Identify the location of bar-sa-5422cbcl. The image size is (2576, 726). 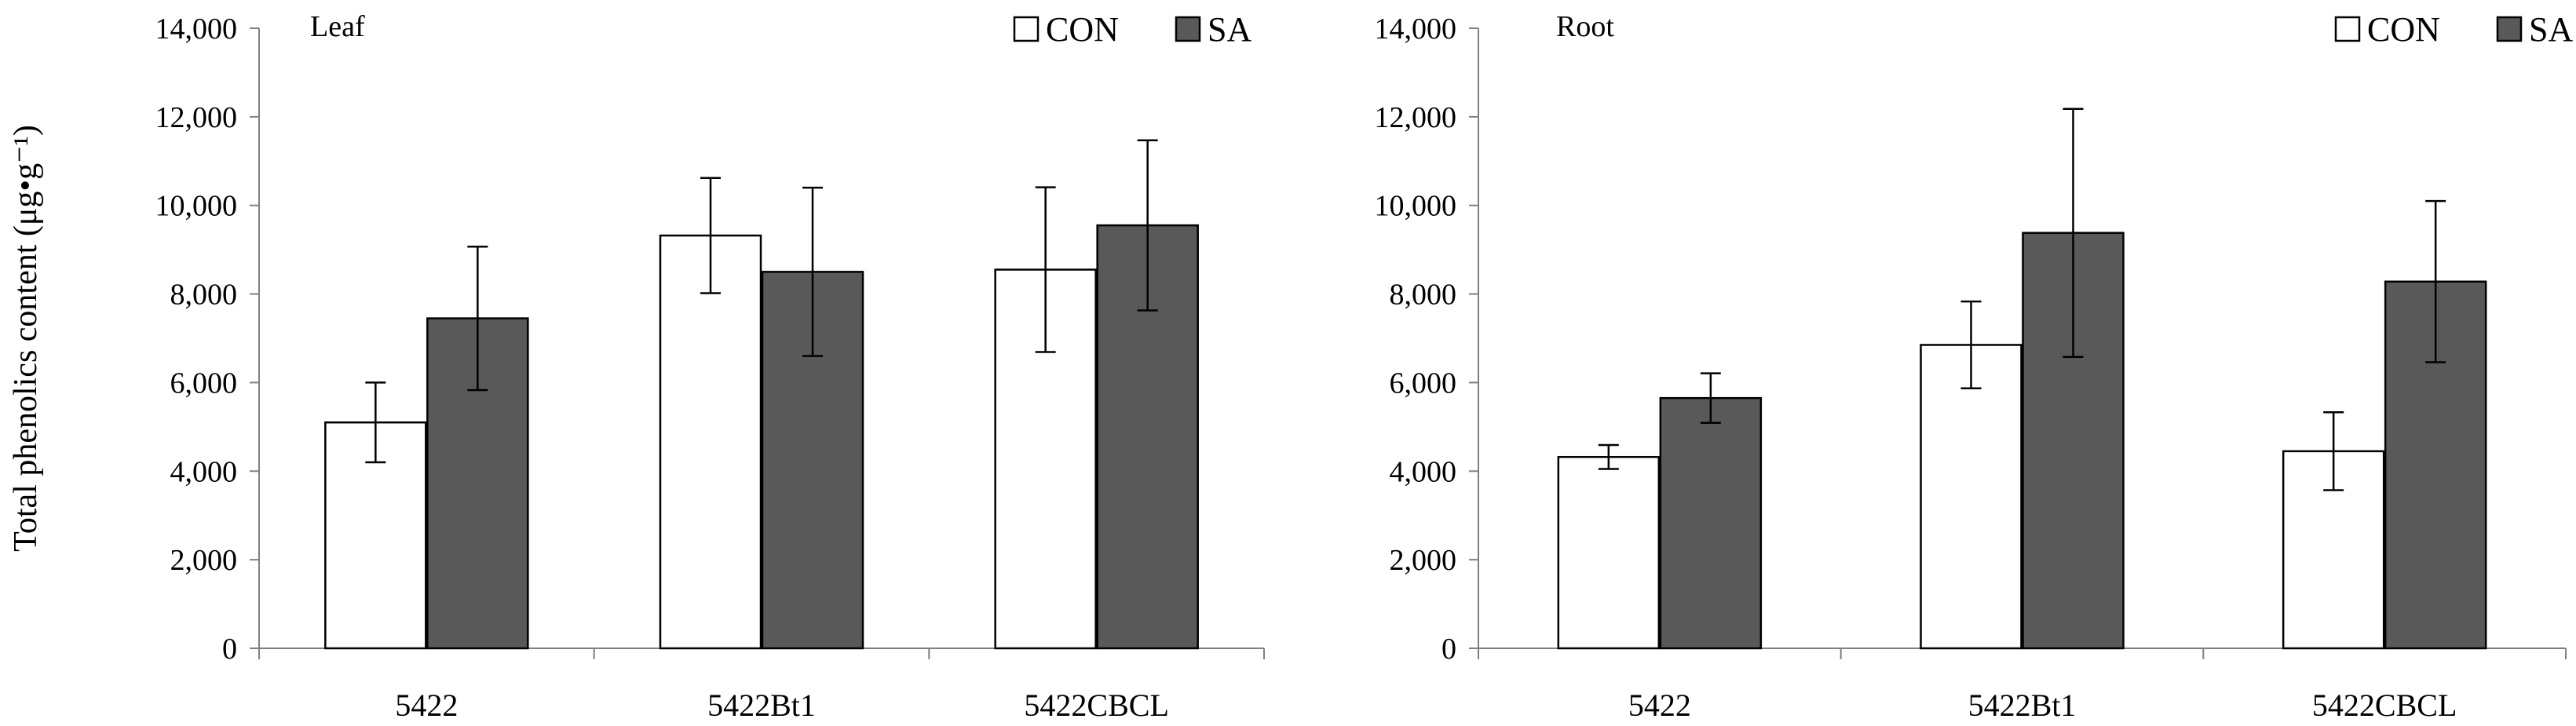
(2435, 465).